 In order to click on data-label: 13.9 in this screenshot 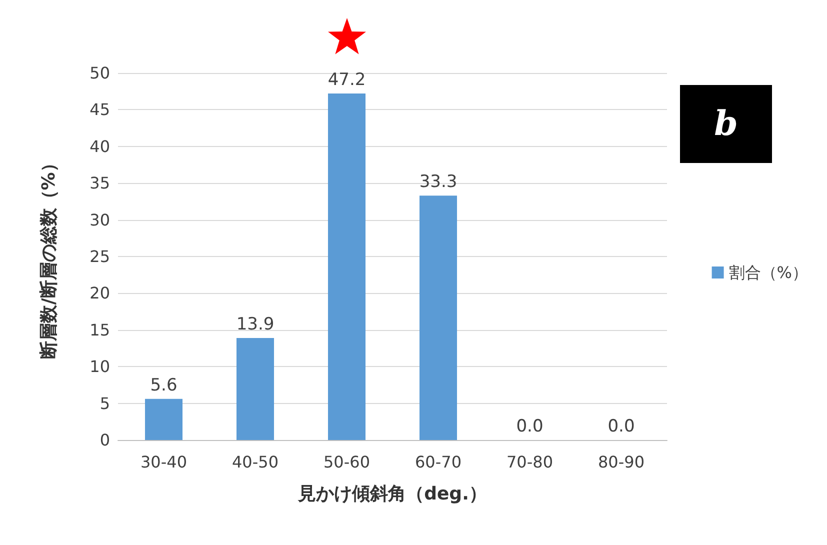, I will do `click(255, 324)`.